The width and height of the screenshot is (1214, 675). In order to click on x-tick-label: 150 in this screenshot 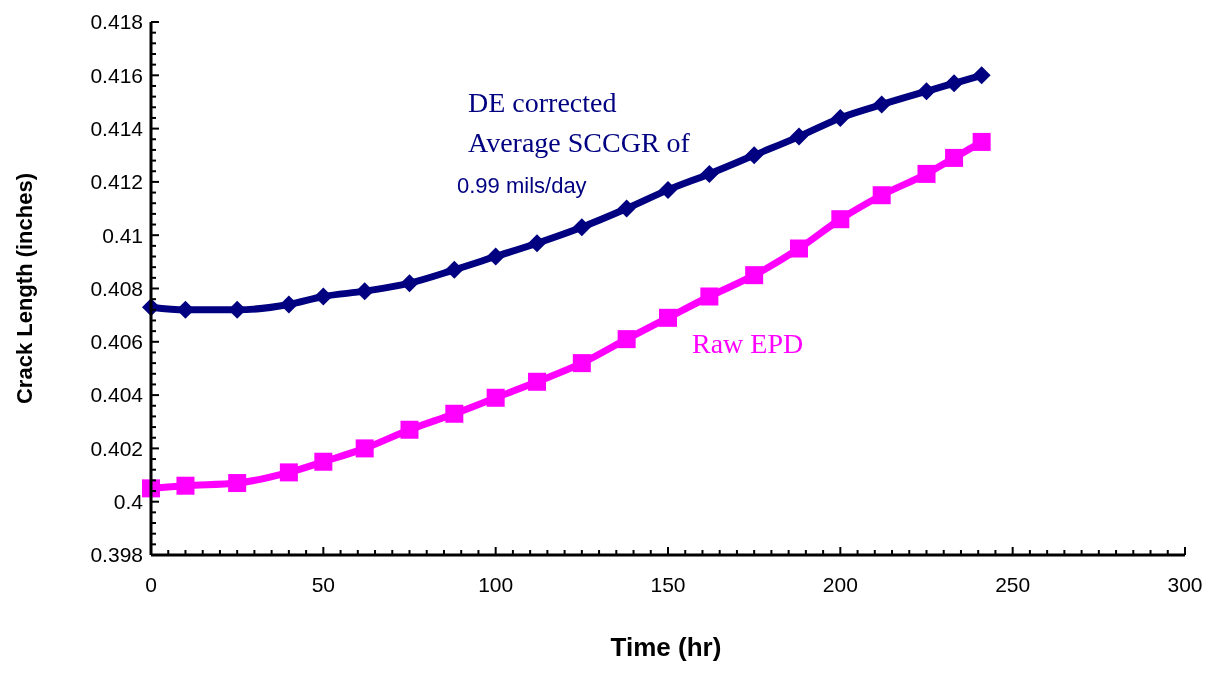, I will do `click(668, 585)`.